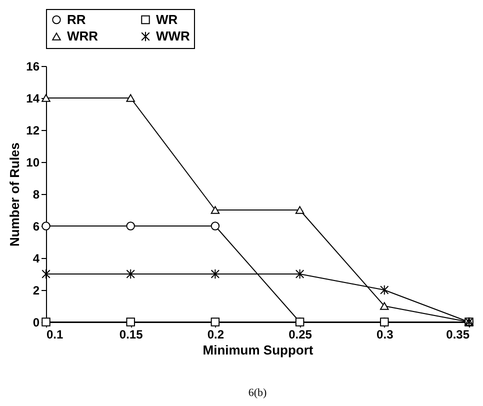  What do you see at coordinates (300, 335) in the screenshot?
I see `x-tick-label: 0.25` at bounding box center [300, 335].